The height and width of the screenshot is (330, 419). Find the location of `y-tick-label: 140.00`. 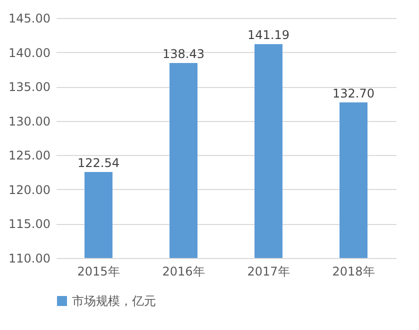

y-tick-label: 140.00 is located at coordinates (29, 53).